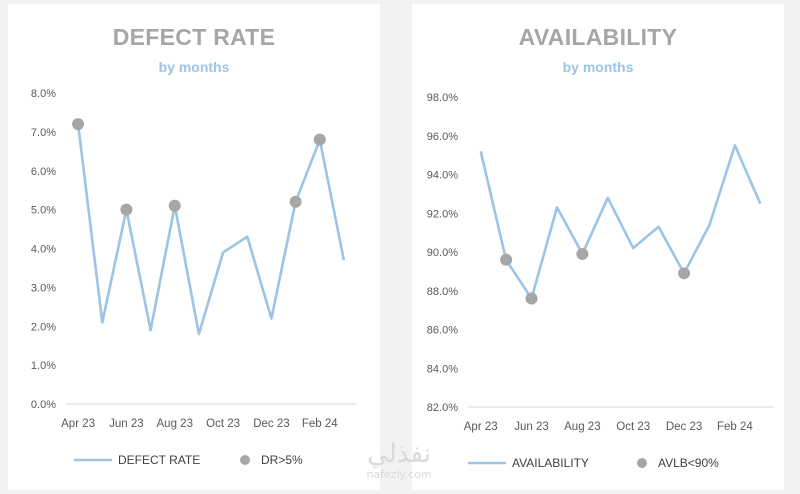 The height and width of the screenshot is (494, 800). Describe the element at coordinates (598, 37) in the screenshot. I see `chart-title: AVAILABILITY` at that location.